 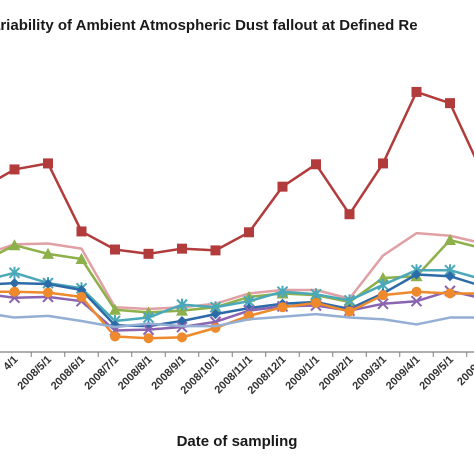 What do you see at coordinates (249, 354) in the screenshot?
I see `x-tick-marks` at bounding box center [249, 354].